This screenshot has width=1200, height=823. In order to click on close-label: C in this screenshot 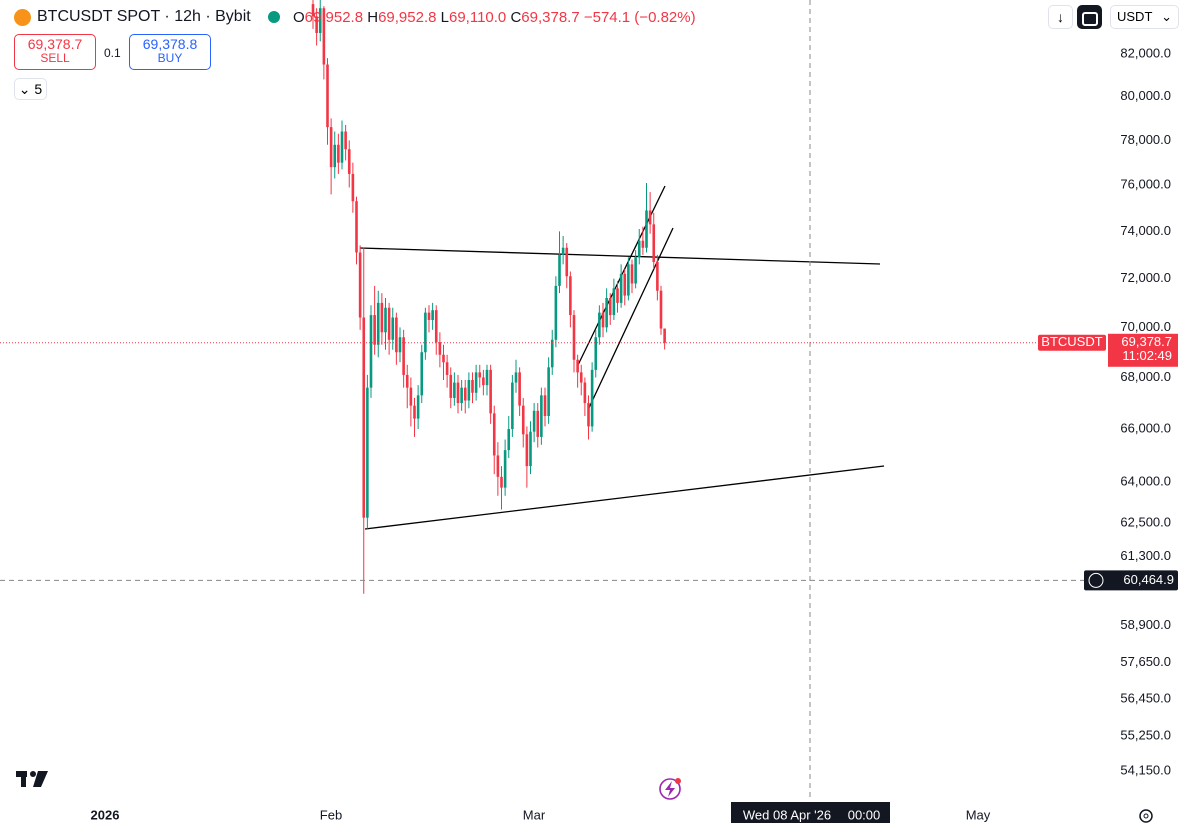, I will do `click(516, 17)`.